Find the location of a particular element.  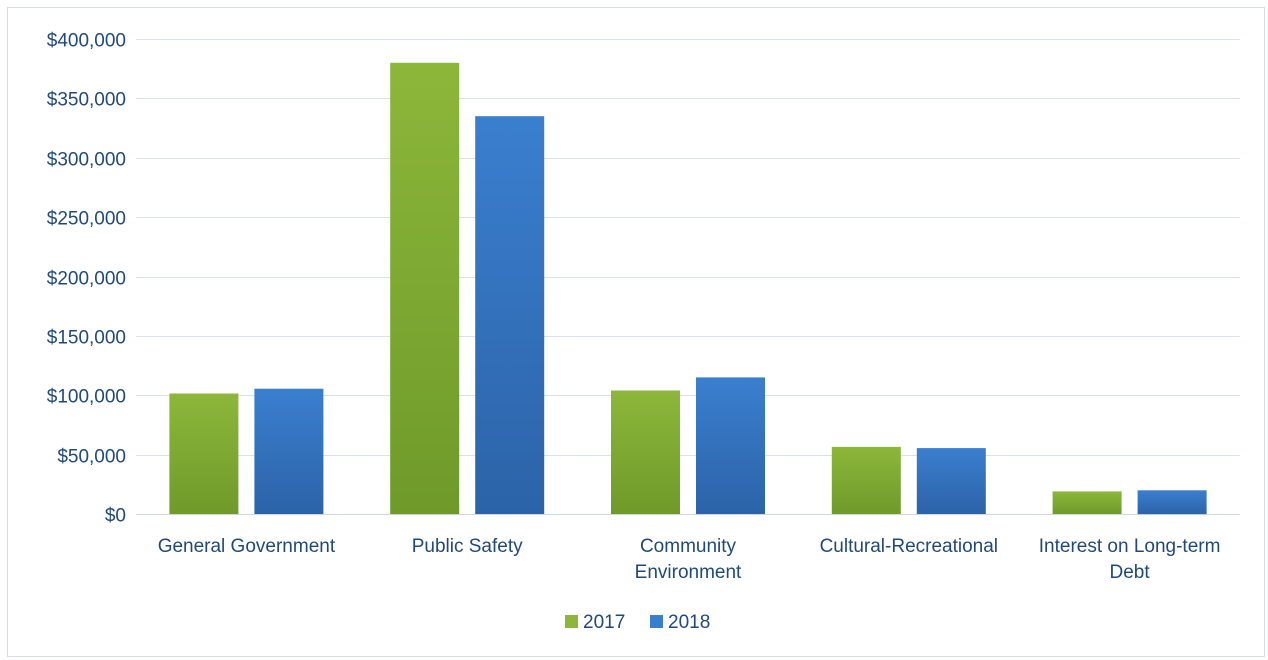

x-category-label: General Government is located at coordinates (247, 546).